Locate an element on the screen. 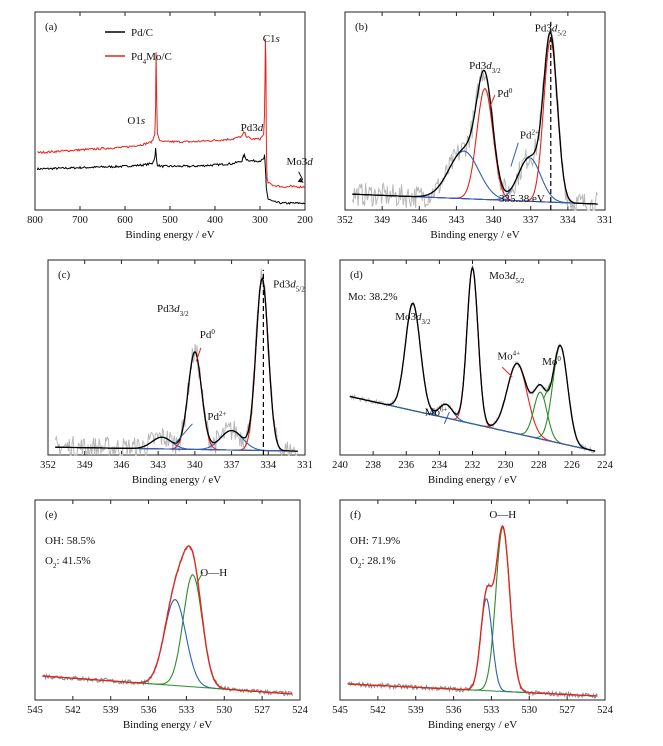 This screenshot has height=746, width=663. peak-label: Mo6+ is located at coordinates (436, 412).